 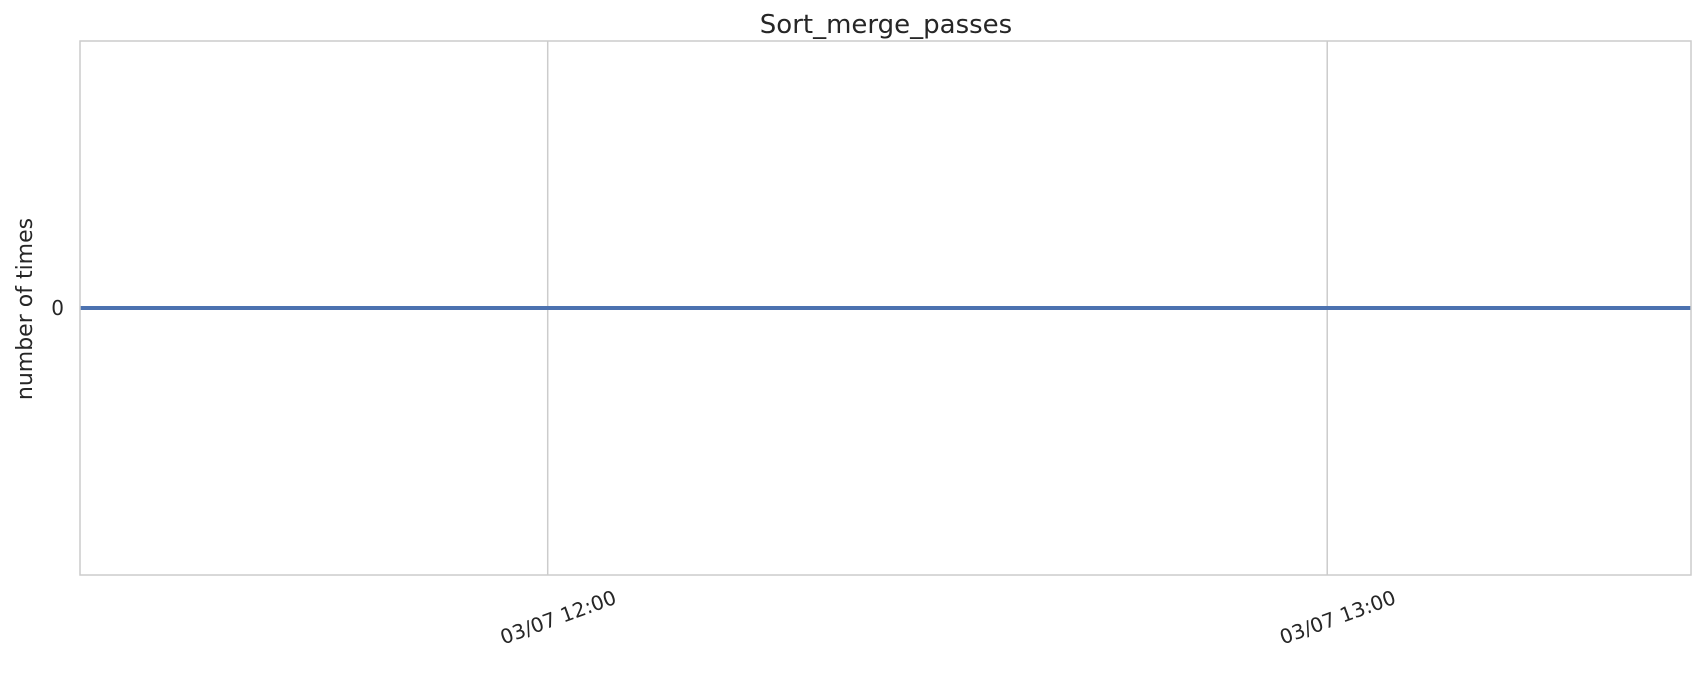 What do you see at coordinates (57, 308) in the screenshot?
I see `y-tick-label: 0` at bounding box center [57, 308].